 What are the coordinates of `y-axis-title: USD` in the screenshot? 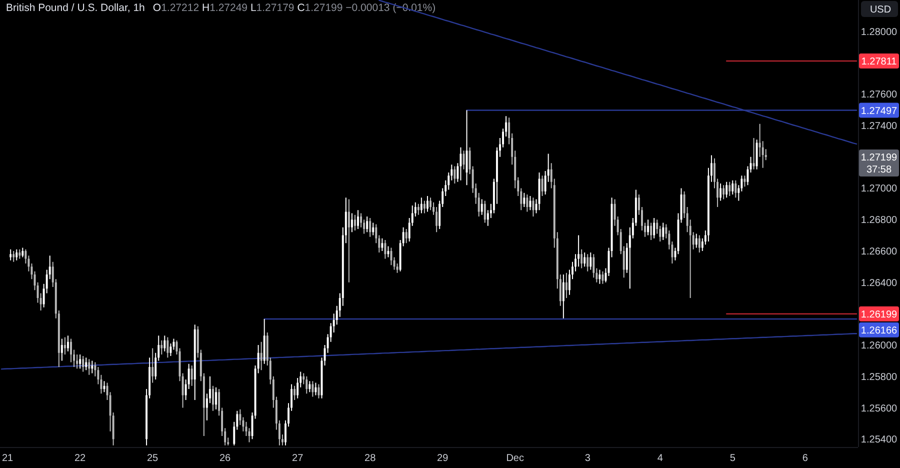 It's located at (881, 10).